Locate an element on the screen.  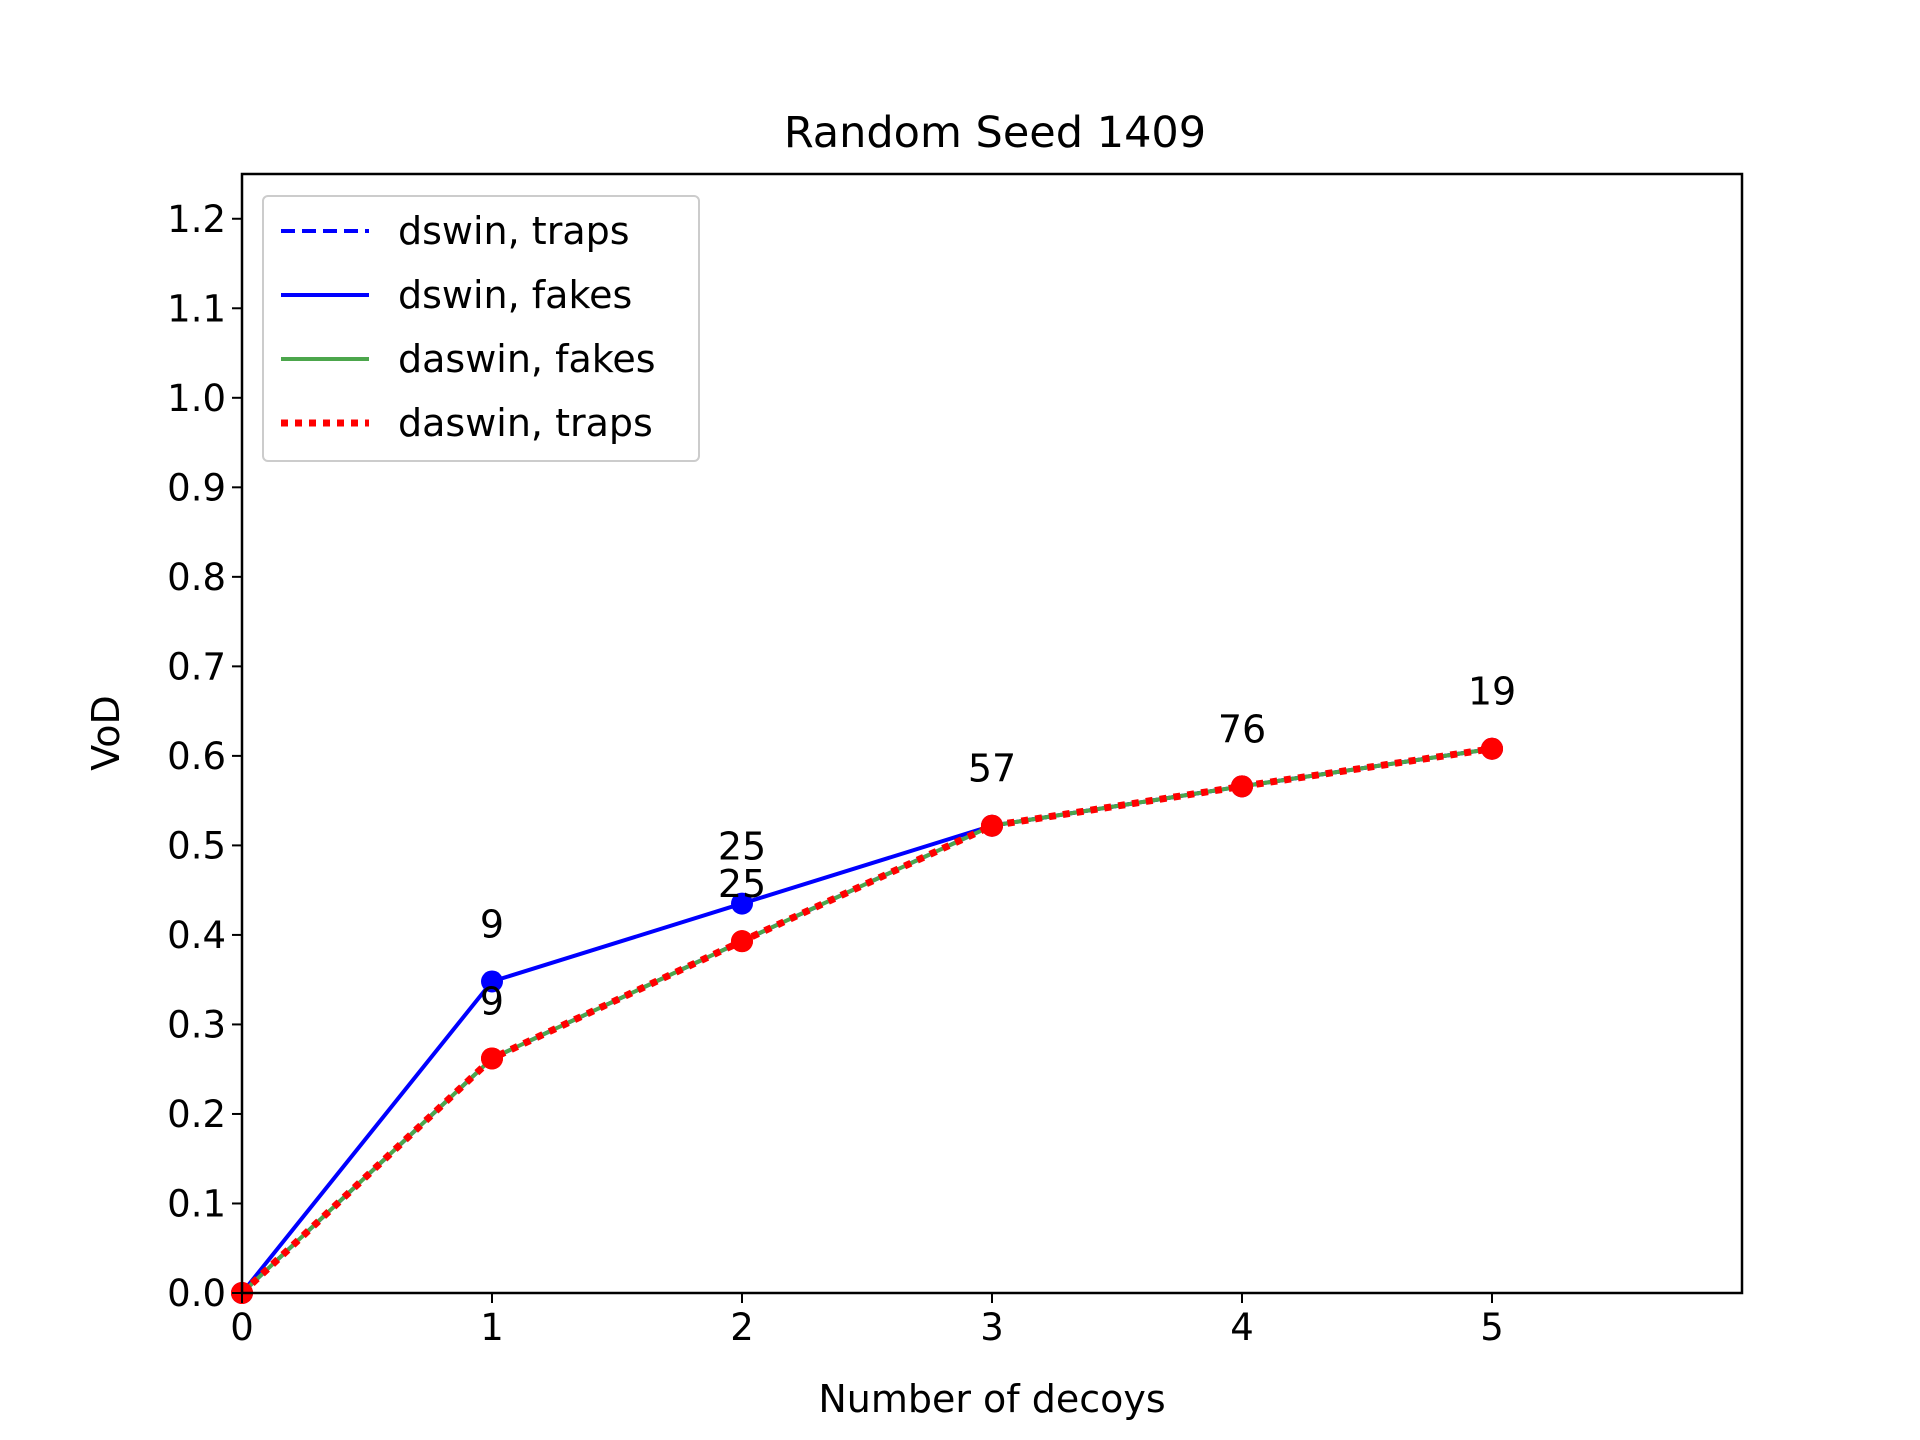
legend-label: daswin, fakes is located at coordinates (527, 359).